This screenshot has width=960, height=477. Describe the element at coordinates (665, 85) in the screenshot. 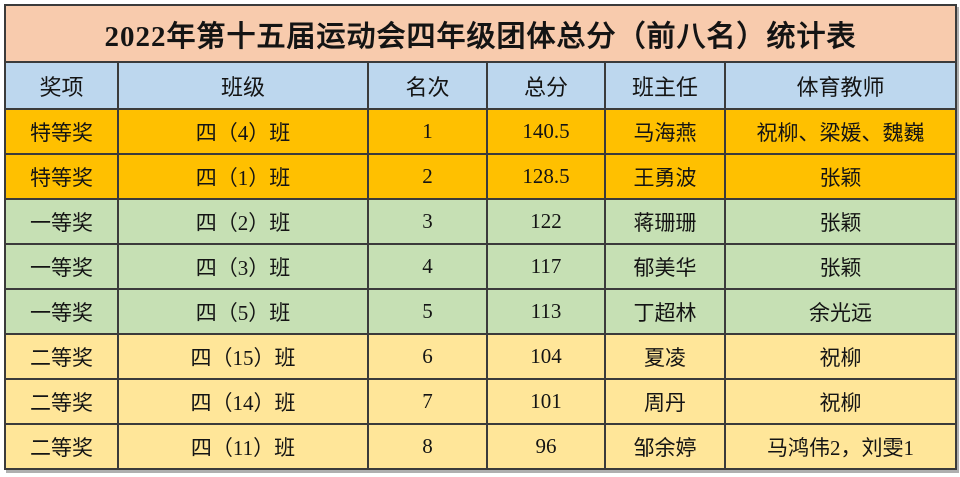

I see `col-header-head-teacher: 班主任` at that location.